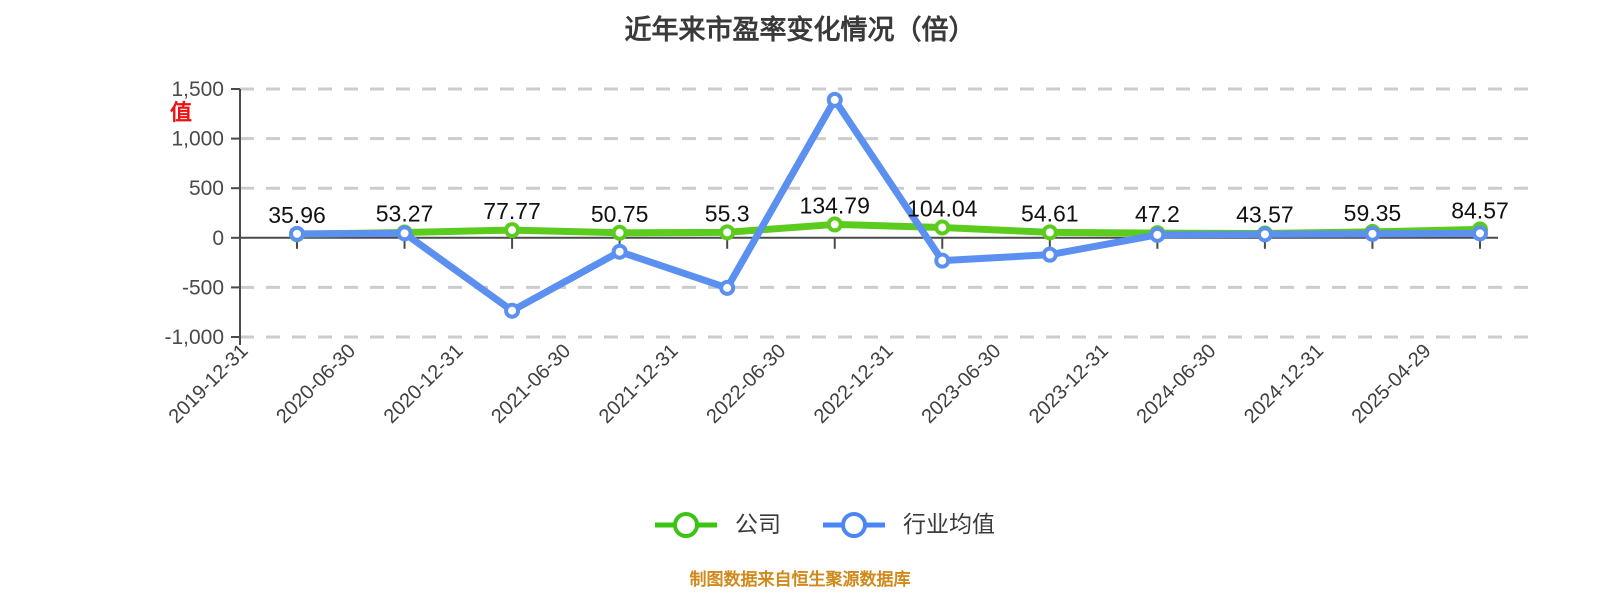 The image size is (1600, 600). Describe the element at coordinates (854, 384) in the screenshot. I see `x-axis-tick-label: 2022-12-31` at that location.